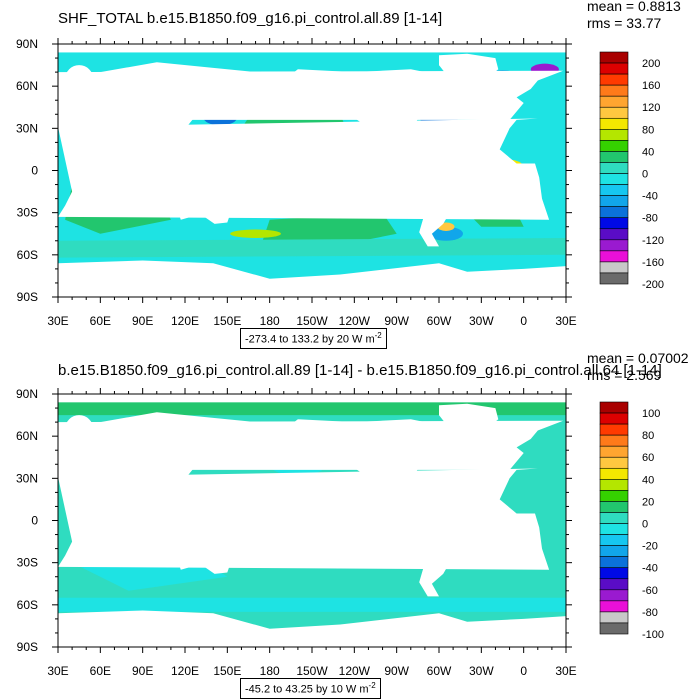  Describe the element at coordinates (227, 671) in the screenshot. I see `x-tick-label: 150E` at that location.